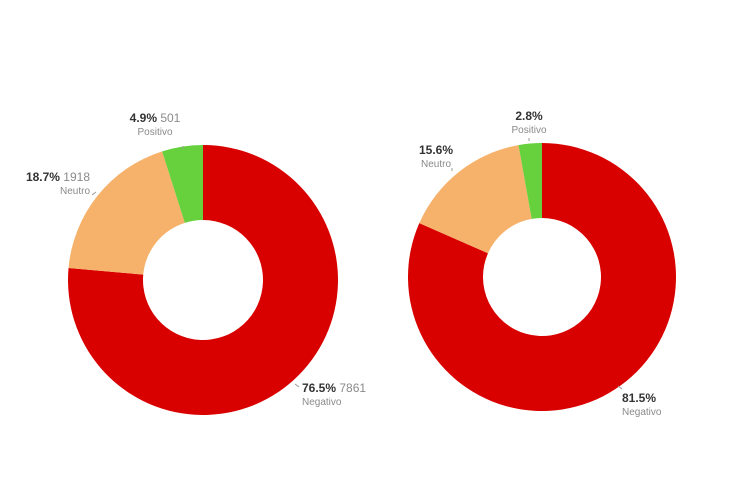  I want to click on label-neutro: 18.7% 1918 Neutro, so click(61, 183).